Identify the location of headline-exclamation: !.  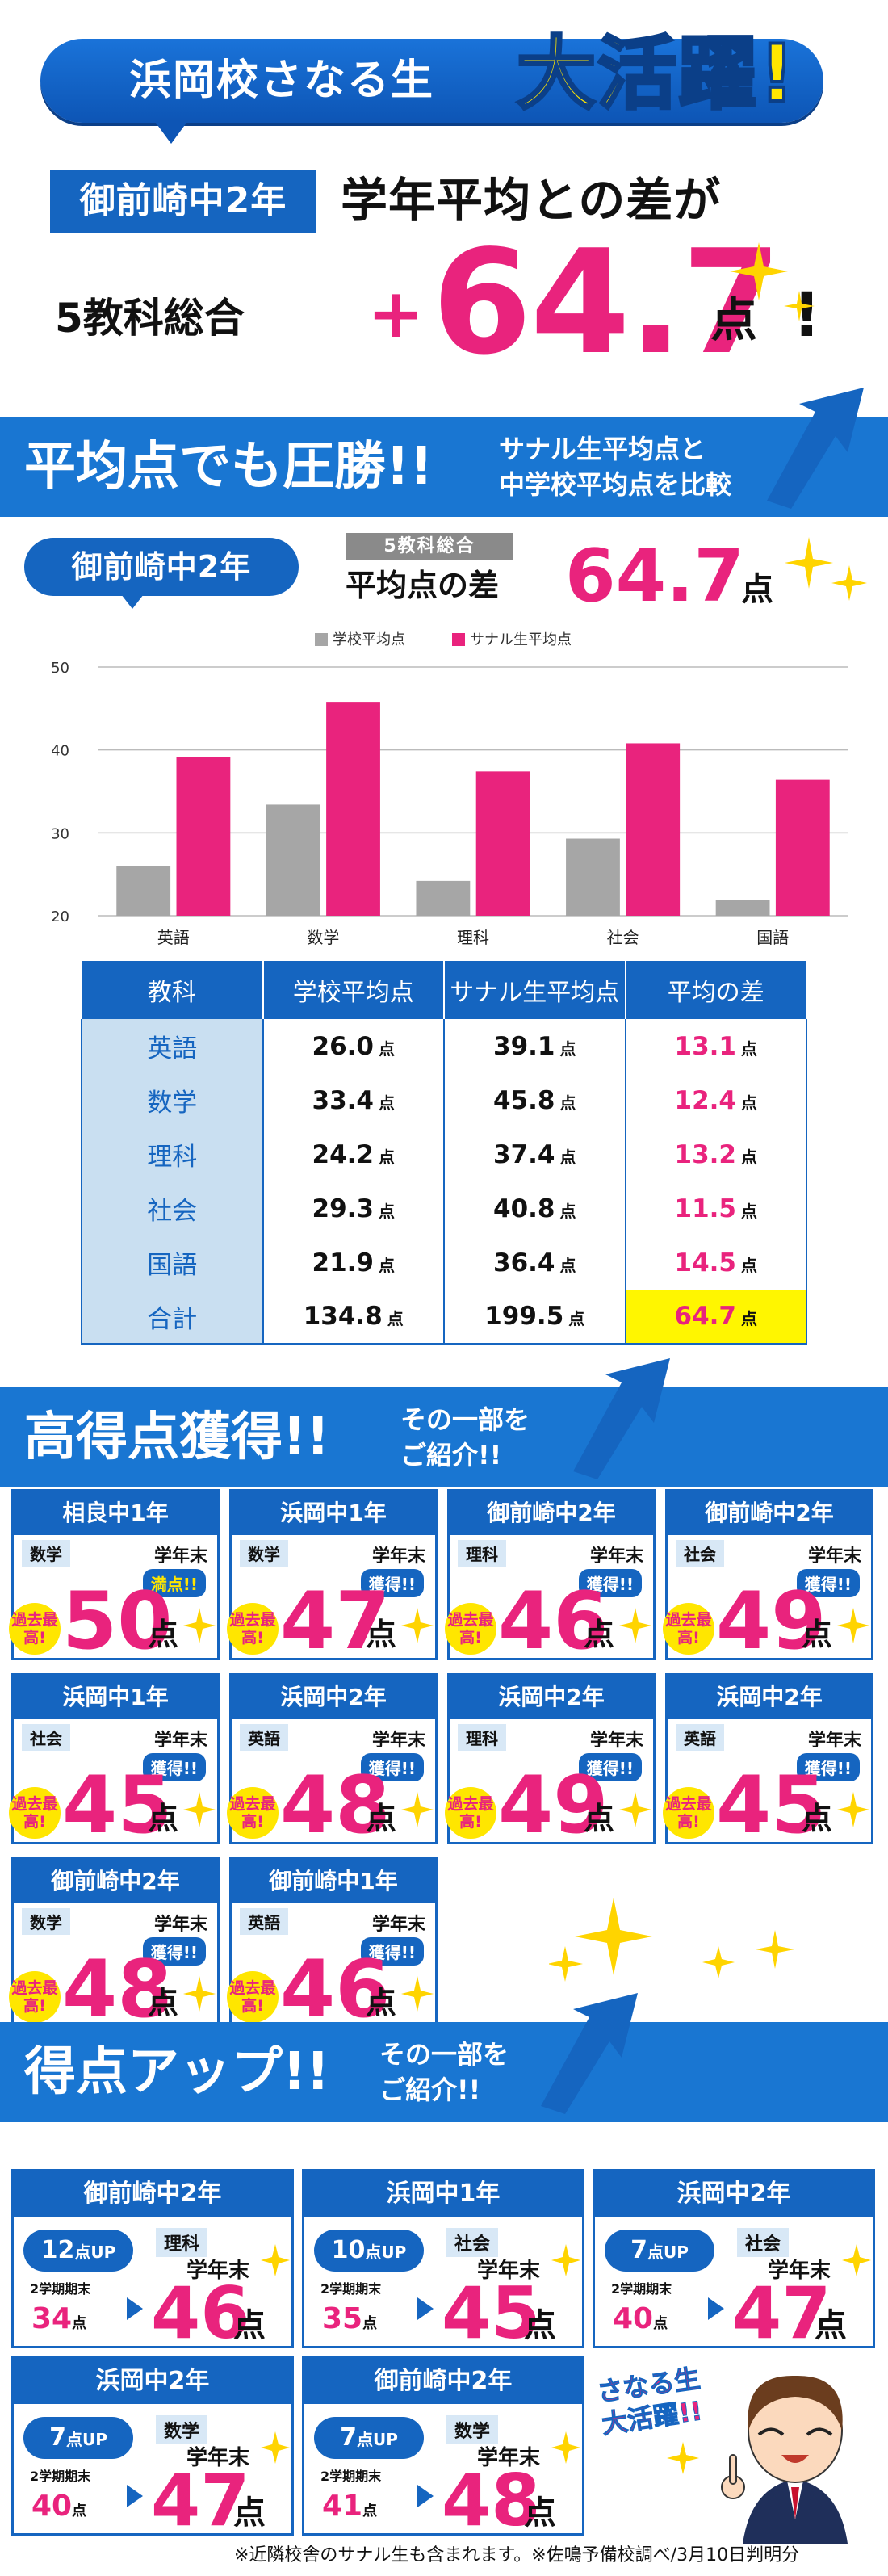
(807, 314).